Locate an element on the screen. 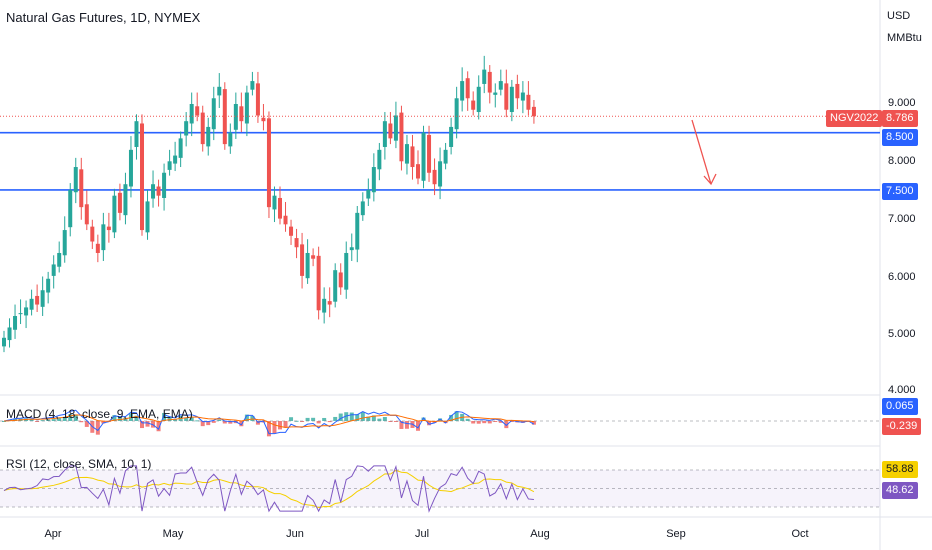 This screenshot has height=550, width=932. y-tick: 6.000 is located at coordinates (902, 277).